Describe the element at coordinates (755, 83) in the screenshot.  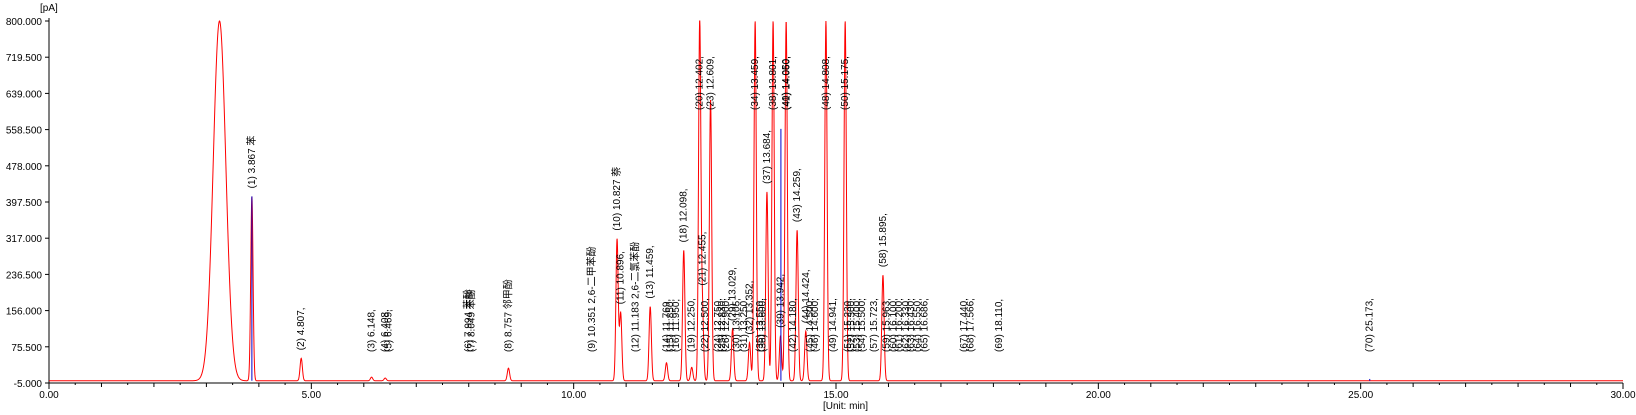
I see `peak-label: (34) 13.459,` at that location.